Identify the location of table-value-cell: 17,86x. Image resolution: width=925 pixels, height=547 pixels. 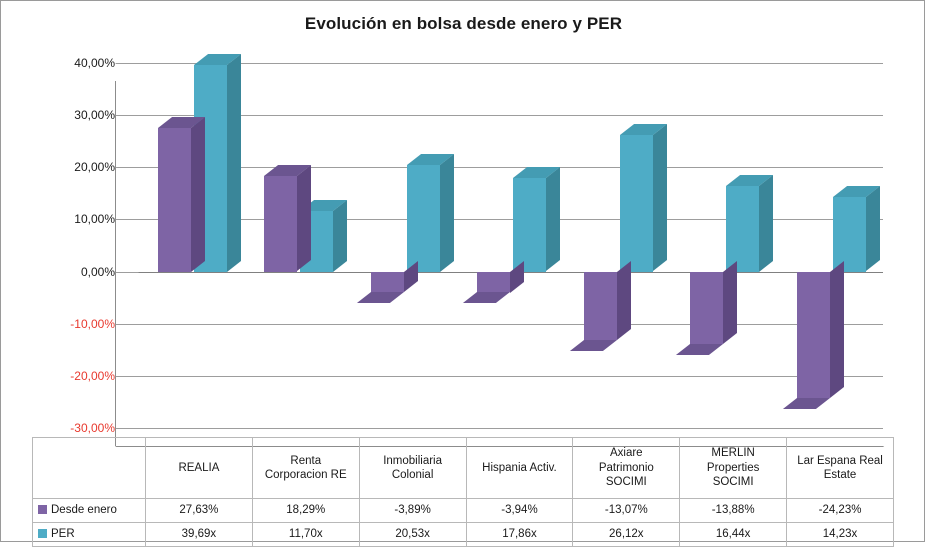
(519, 534).